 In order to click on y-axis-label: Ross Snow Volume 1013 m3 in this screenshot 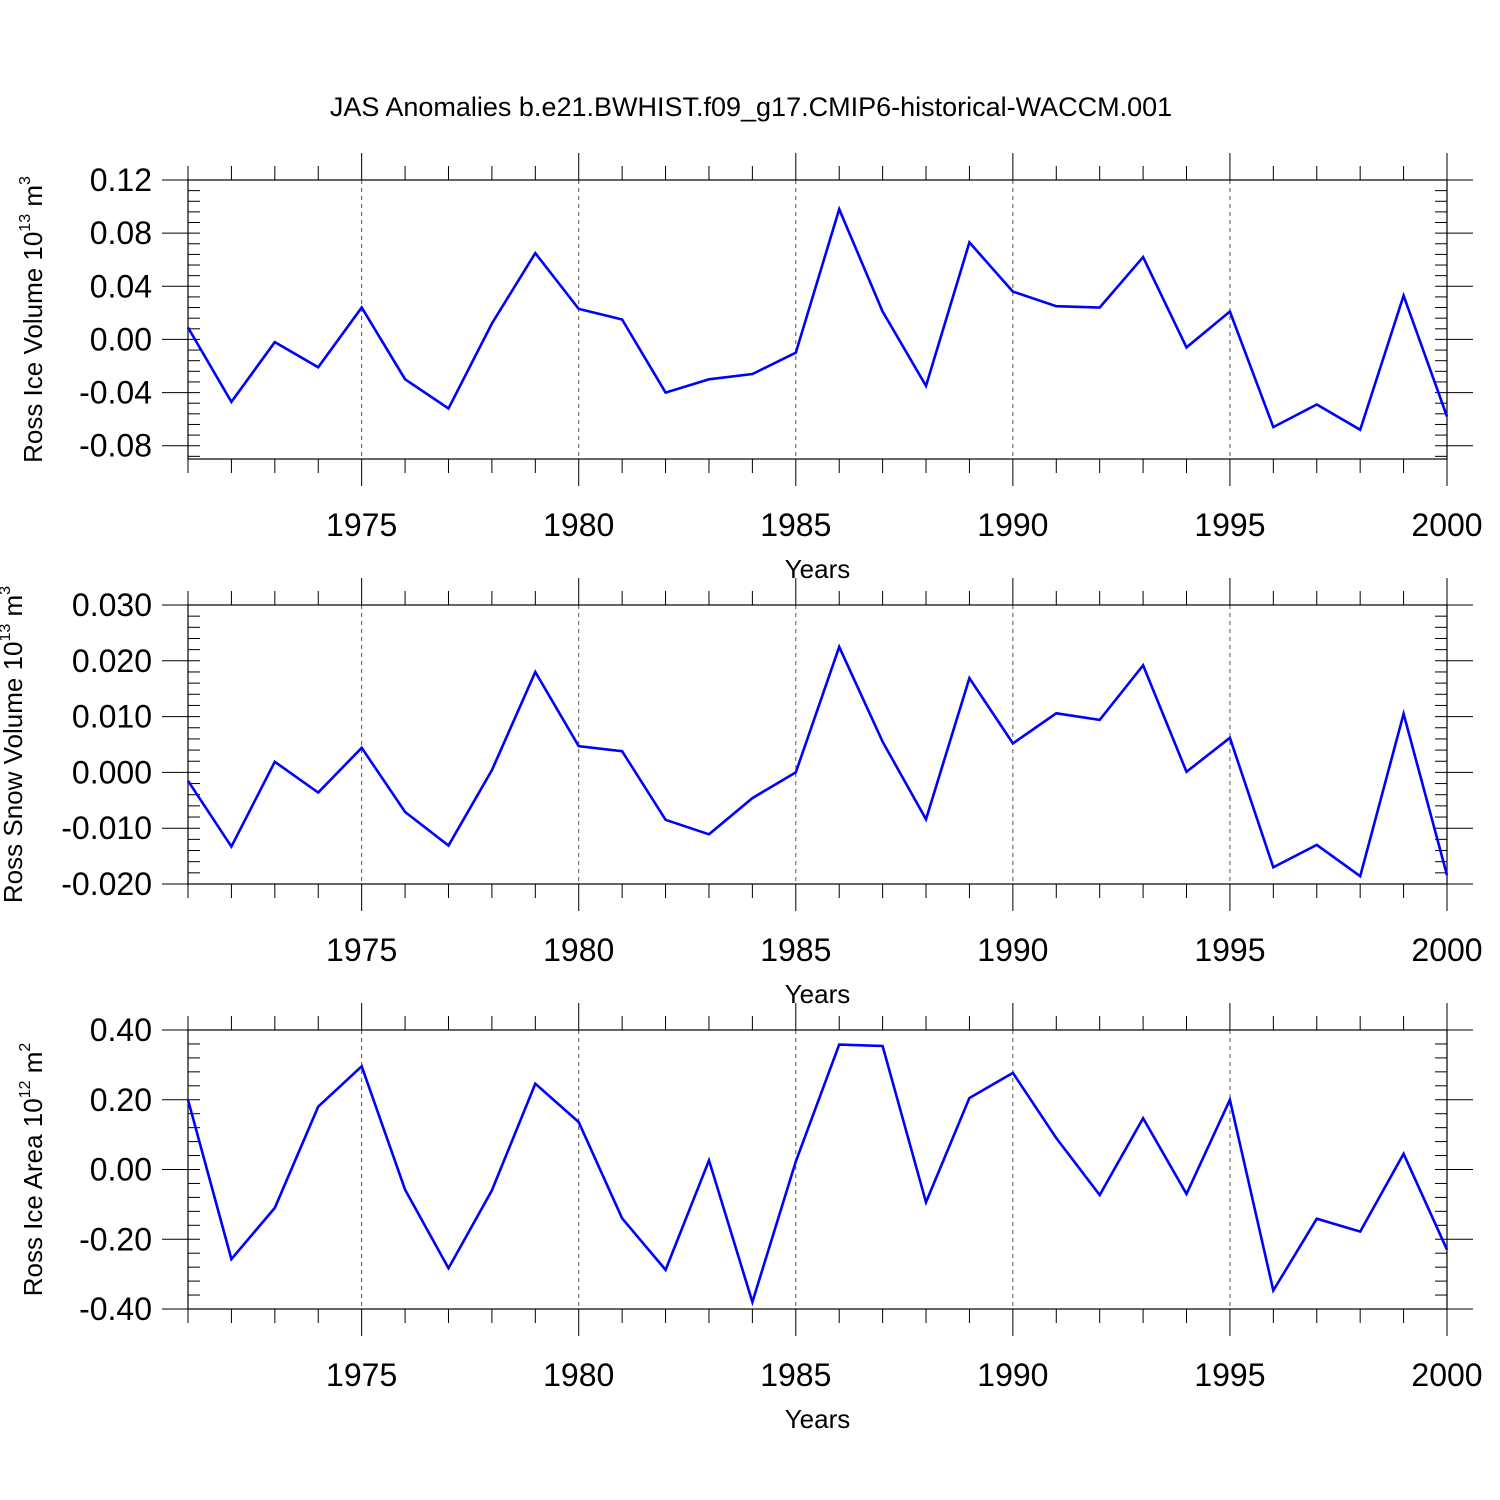, I will do `click(14, 744)`.